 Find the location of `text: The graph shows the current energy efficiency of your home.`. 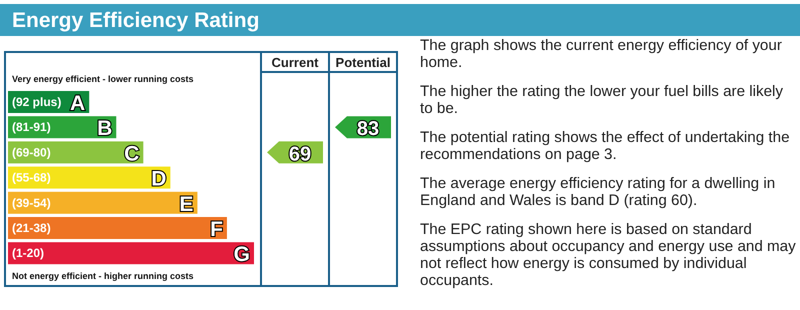

text: The graph shows the current energy efficiency of your home. is located at coordinates (601, 54).